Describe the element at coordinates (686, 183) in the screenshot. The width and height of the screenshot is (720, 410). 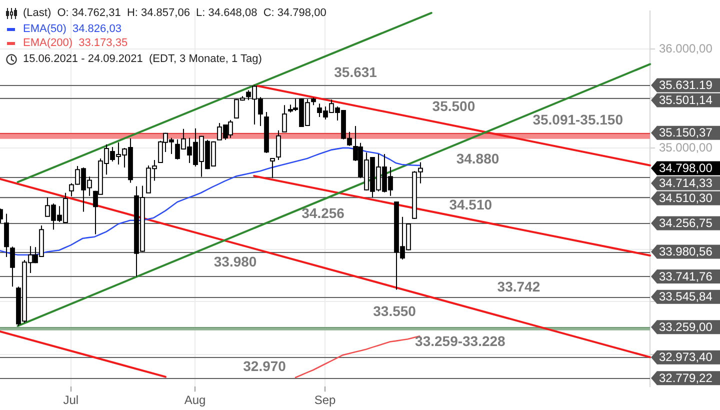
I see `ref-line-label: 34.714,33` at that location.